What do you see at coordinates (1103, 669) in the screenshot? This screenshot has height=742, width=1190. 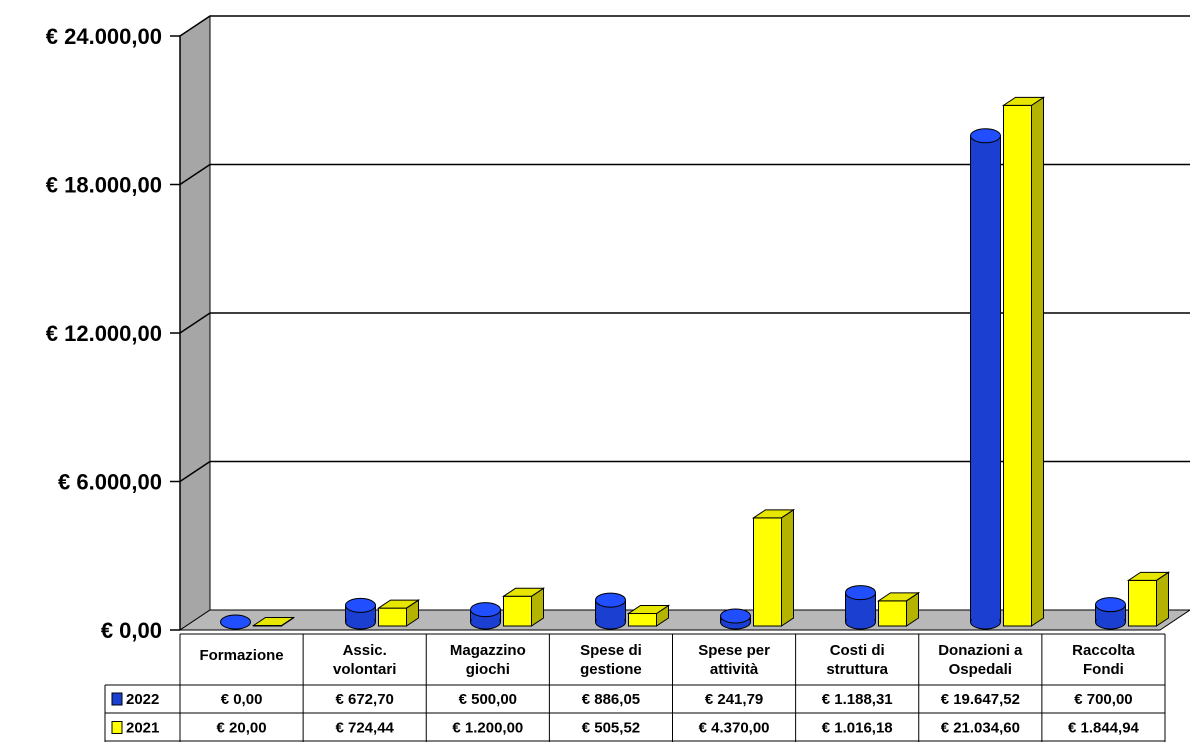 I see `category-label: Fondi` at bounding box center [1103, 669].